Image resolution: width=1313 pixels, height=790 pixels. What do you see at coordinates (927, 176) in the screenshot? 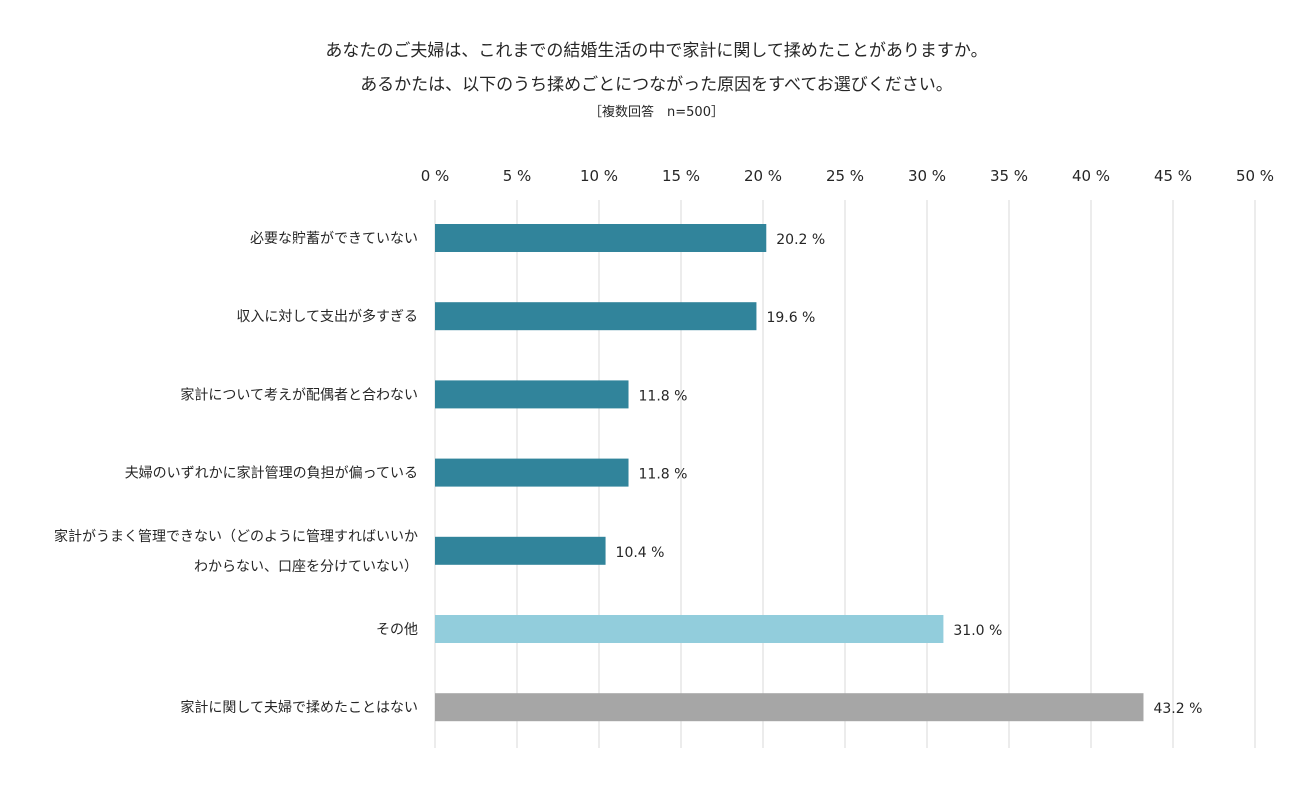
I see `x-tick-label: 30 %` at bounding box center [927, 176].